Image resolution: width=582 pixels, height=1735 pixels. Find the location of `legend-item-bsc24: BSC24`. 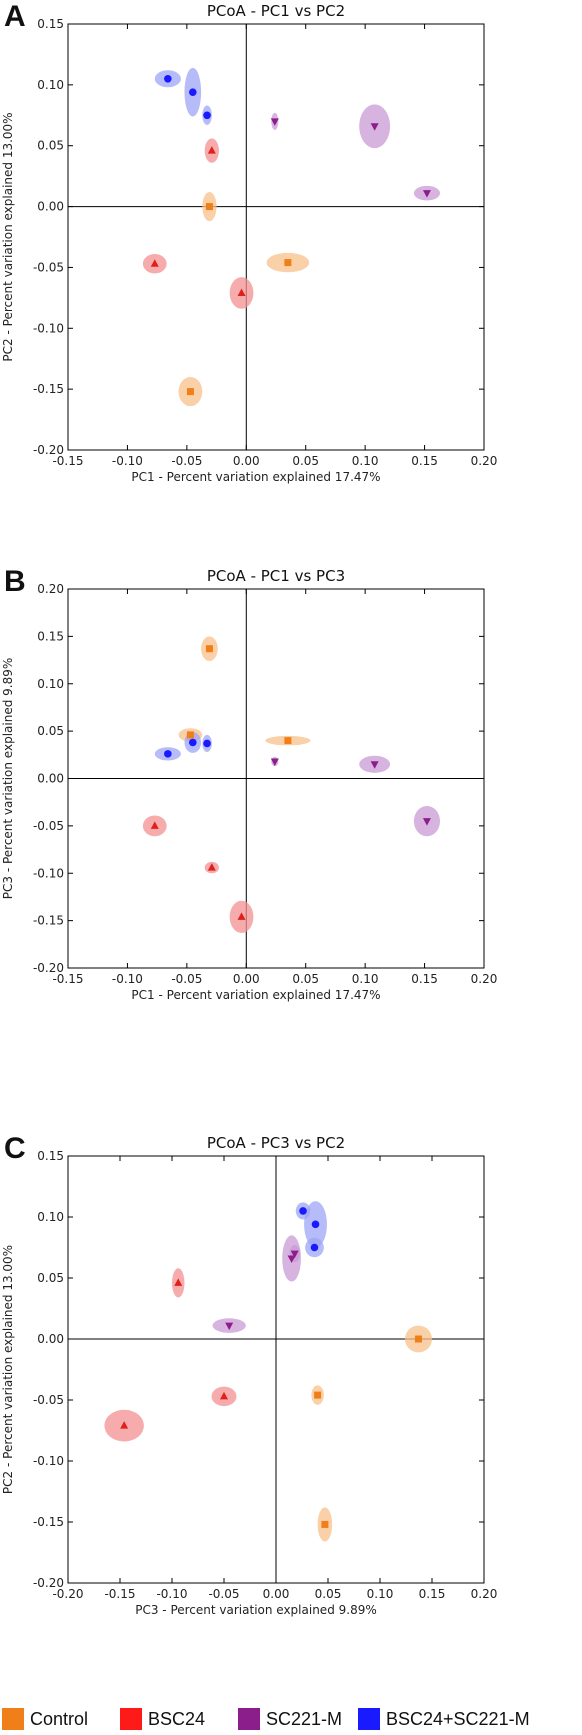

legend-item-bsc24: BSC24 is located at coordinates (162, 1719).